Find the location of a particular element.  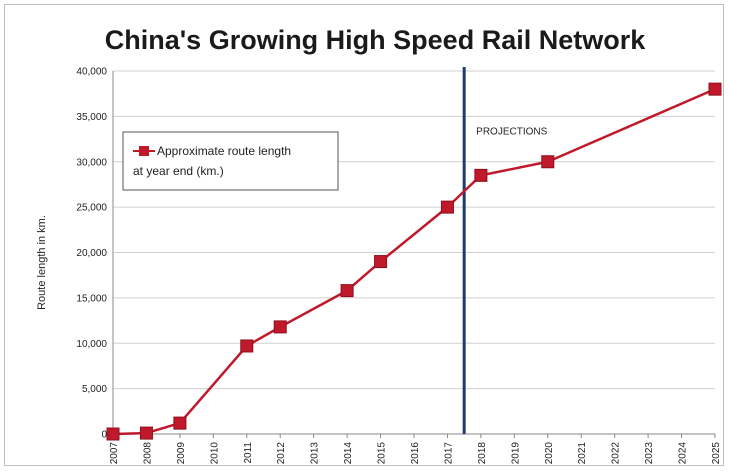

x-tick-label: 2024 is located at coordinates (683, 453).